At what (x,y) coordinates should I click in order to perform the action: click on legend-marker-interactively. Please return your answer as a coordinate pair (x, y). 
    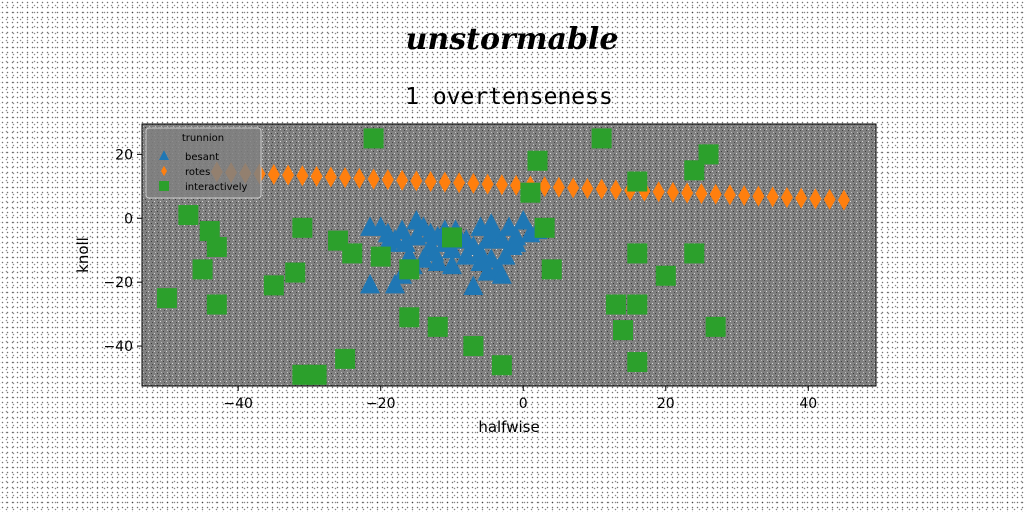
    Looking at the image, I should click on (164, 186).